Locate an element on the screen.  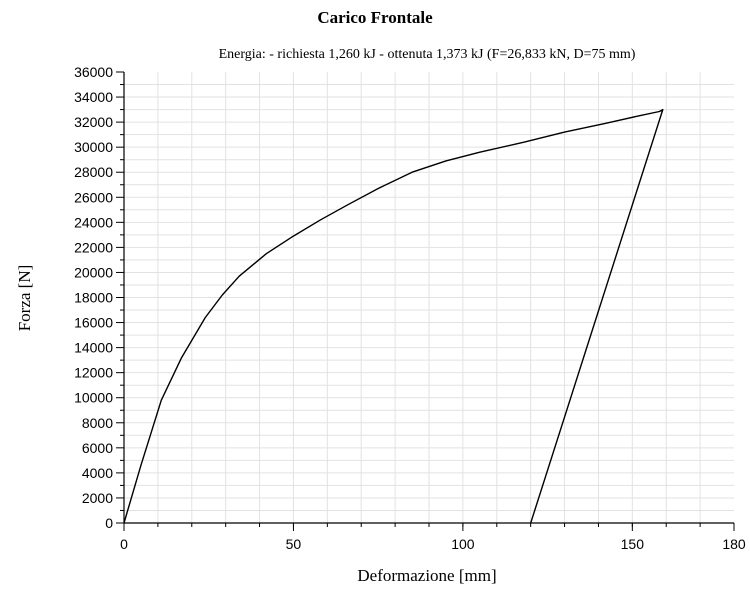
y-tick-label: 24000 is located at coordinates (93, 222).